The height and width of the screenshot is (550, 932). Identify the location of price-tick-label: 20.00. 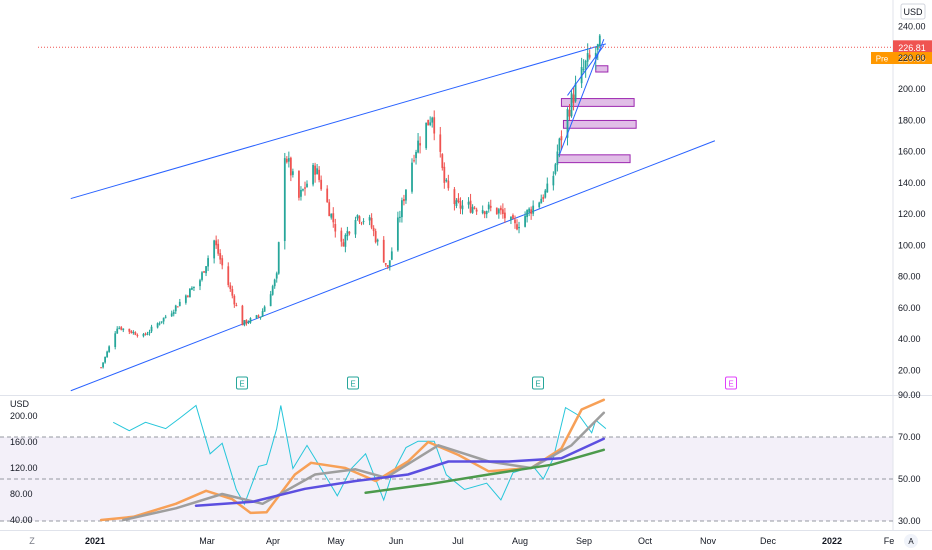
(909, 370).